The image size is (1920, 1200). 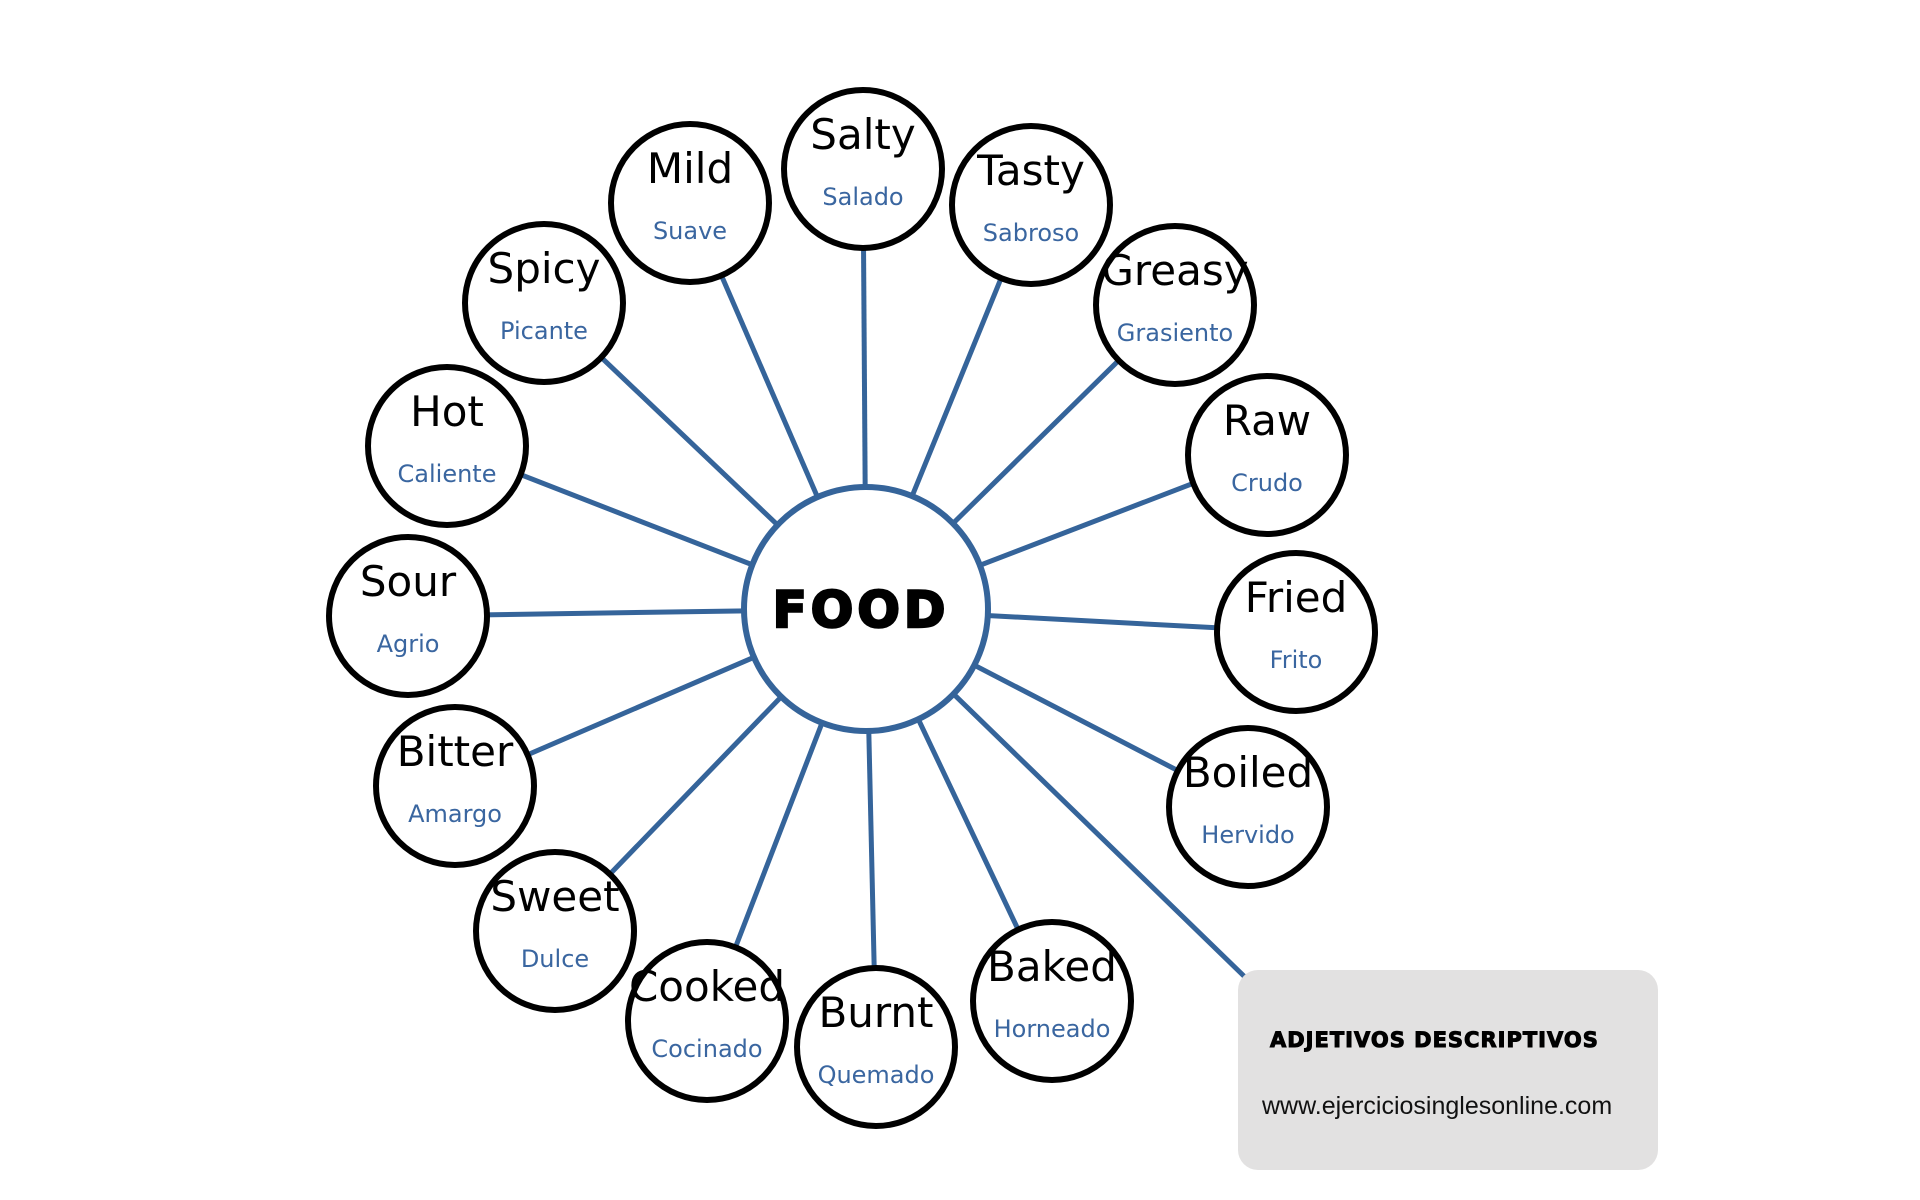 I want to click on english-word: Burnt, so click(x=875, y=1012).